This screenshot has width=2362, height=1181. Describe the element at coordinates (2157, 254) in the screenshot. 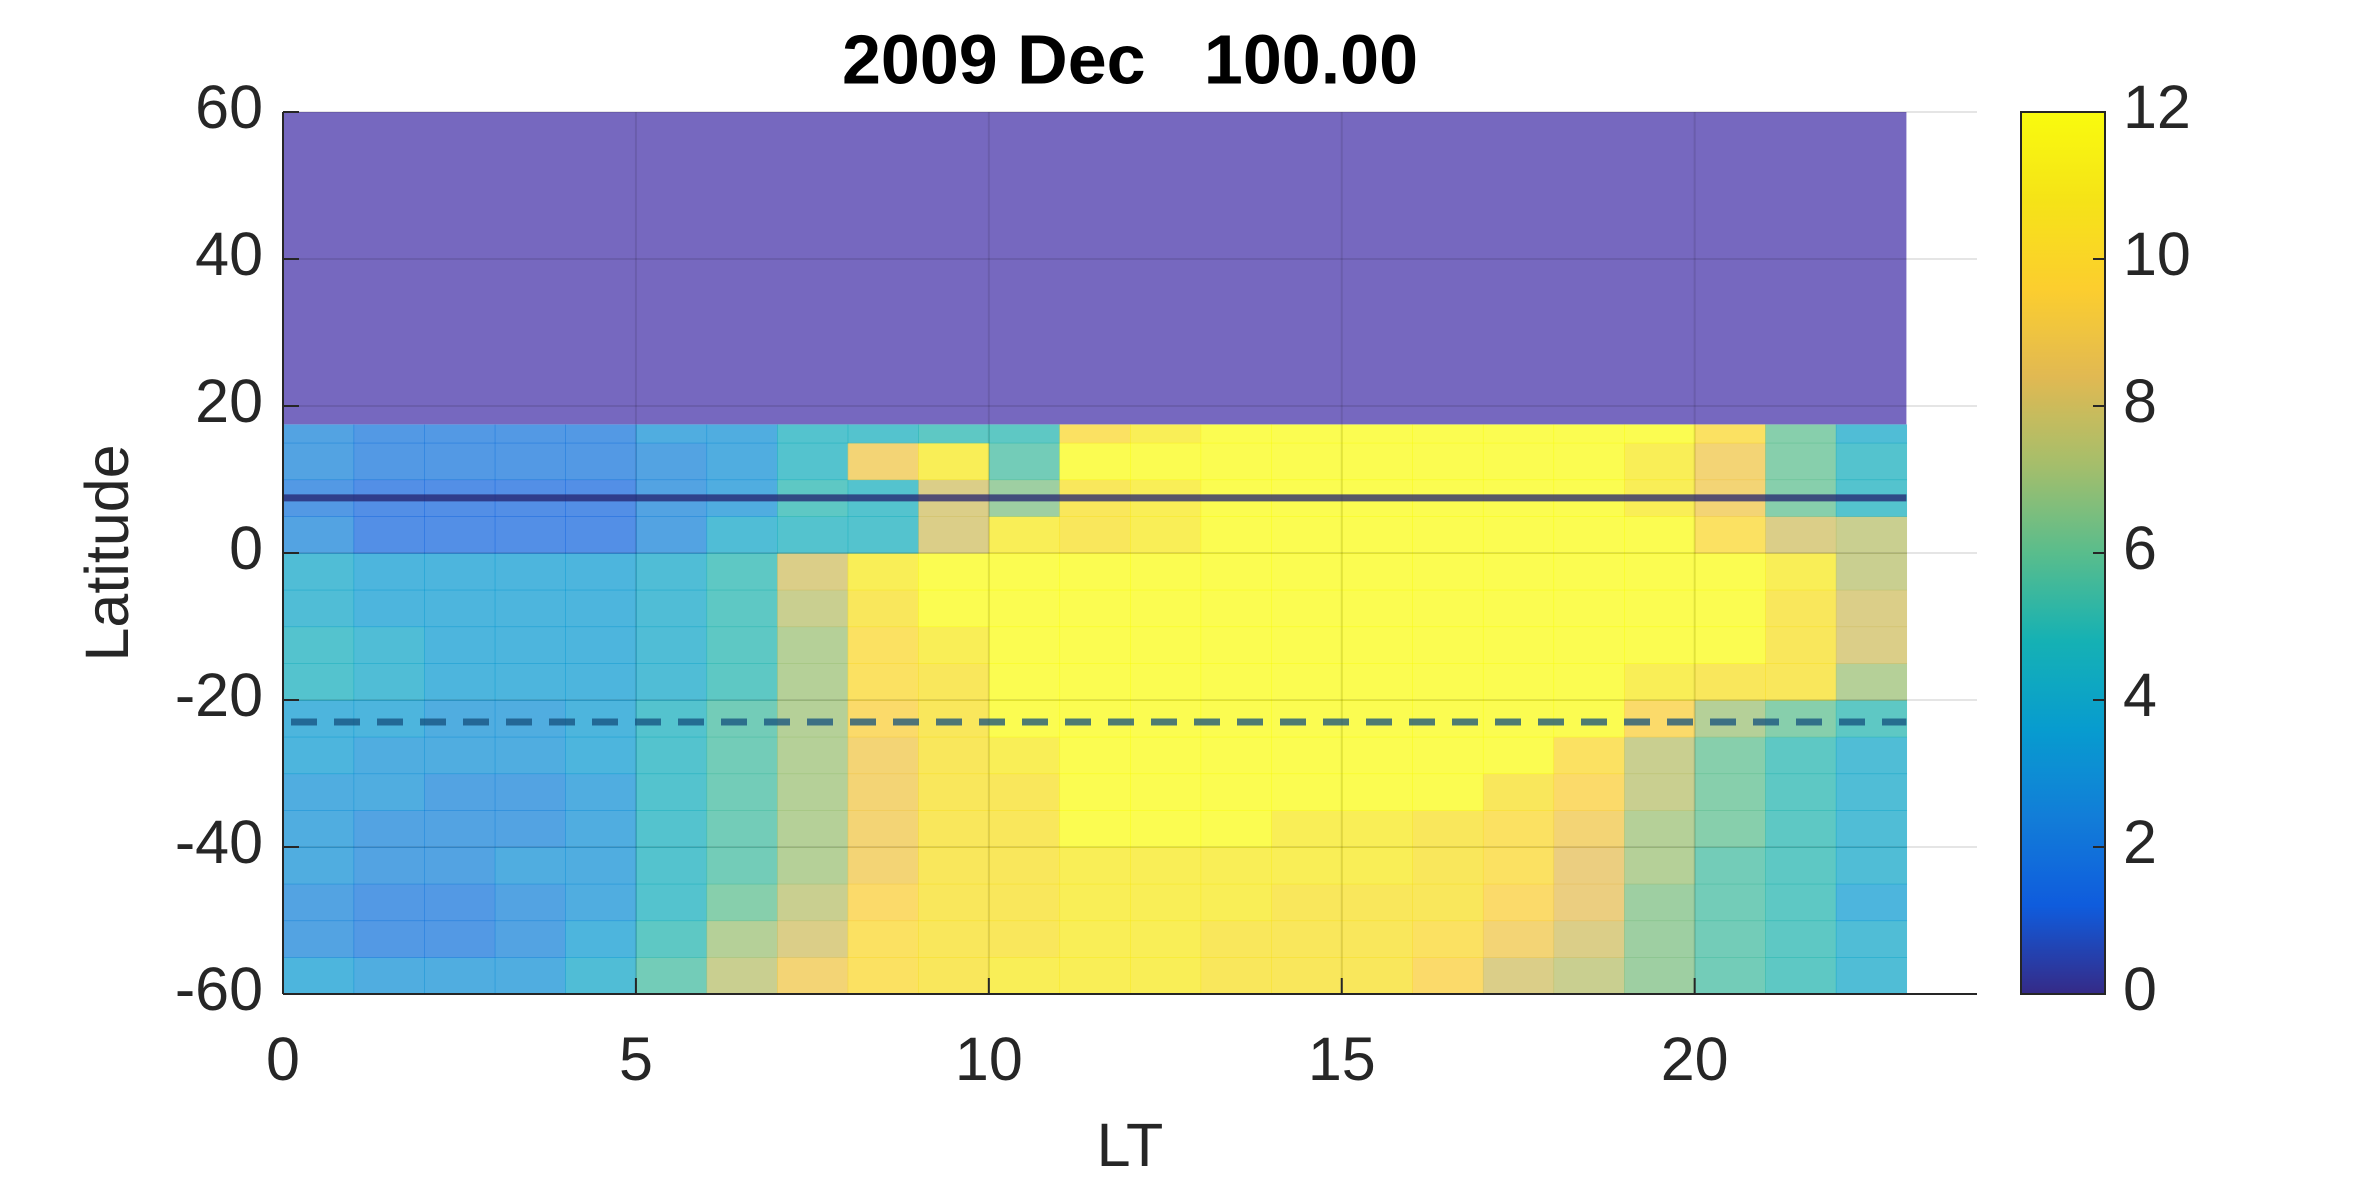

I see `colorbar-tick-label: 10` at that location.